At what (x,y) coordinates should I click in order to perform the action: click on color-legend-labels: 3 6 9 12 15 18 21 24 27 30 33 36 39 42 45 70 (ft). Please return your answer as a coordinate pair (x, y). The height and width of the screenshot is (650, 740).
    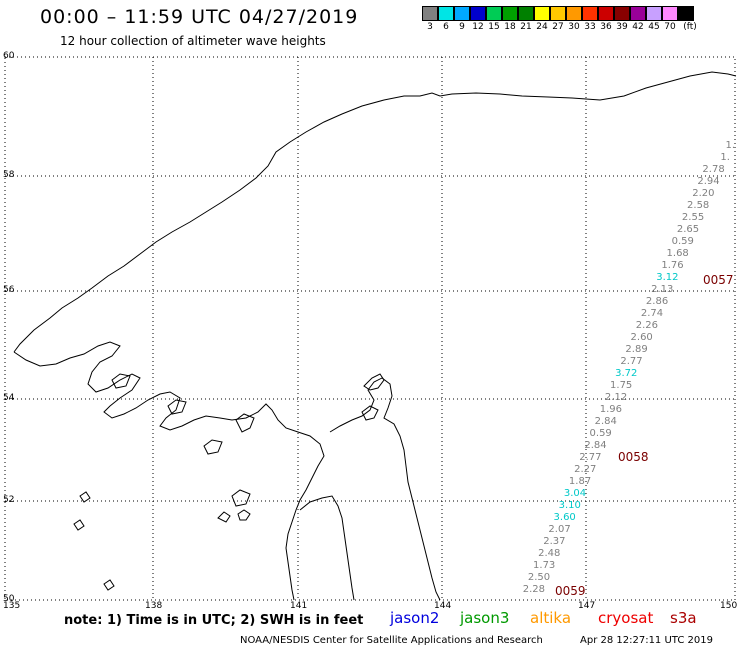
    Looking at the image, I should click on (562, 27).